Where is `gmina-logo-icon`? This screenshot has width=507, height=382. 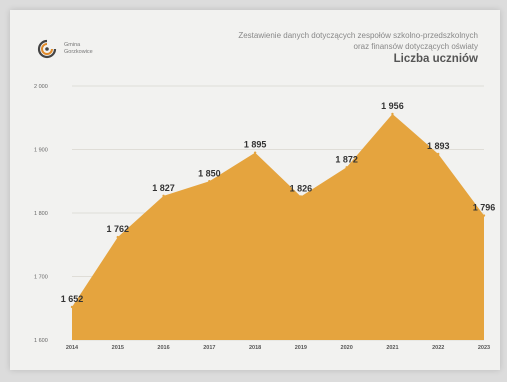
gmina-logo-icon is located at coordinates (47, 49).